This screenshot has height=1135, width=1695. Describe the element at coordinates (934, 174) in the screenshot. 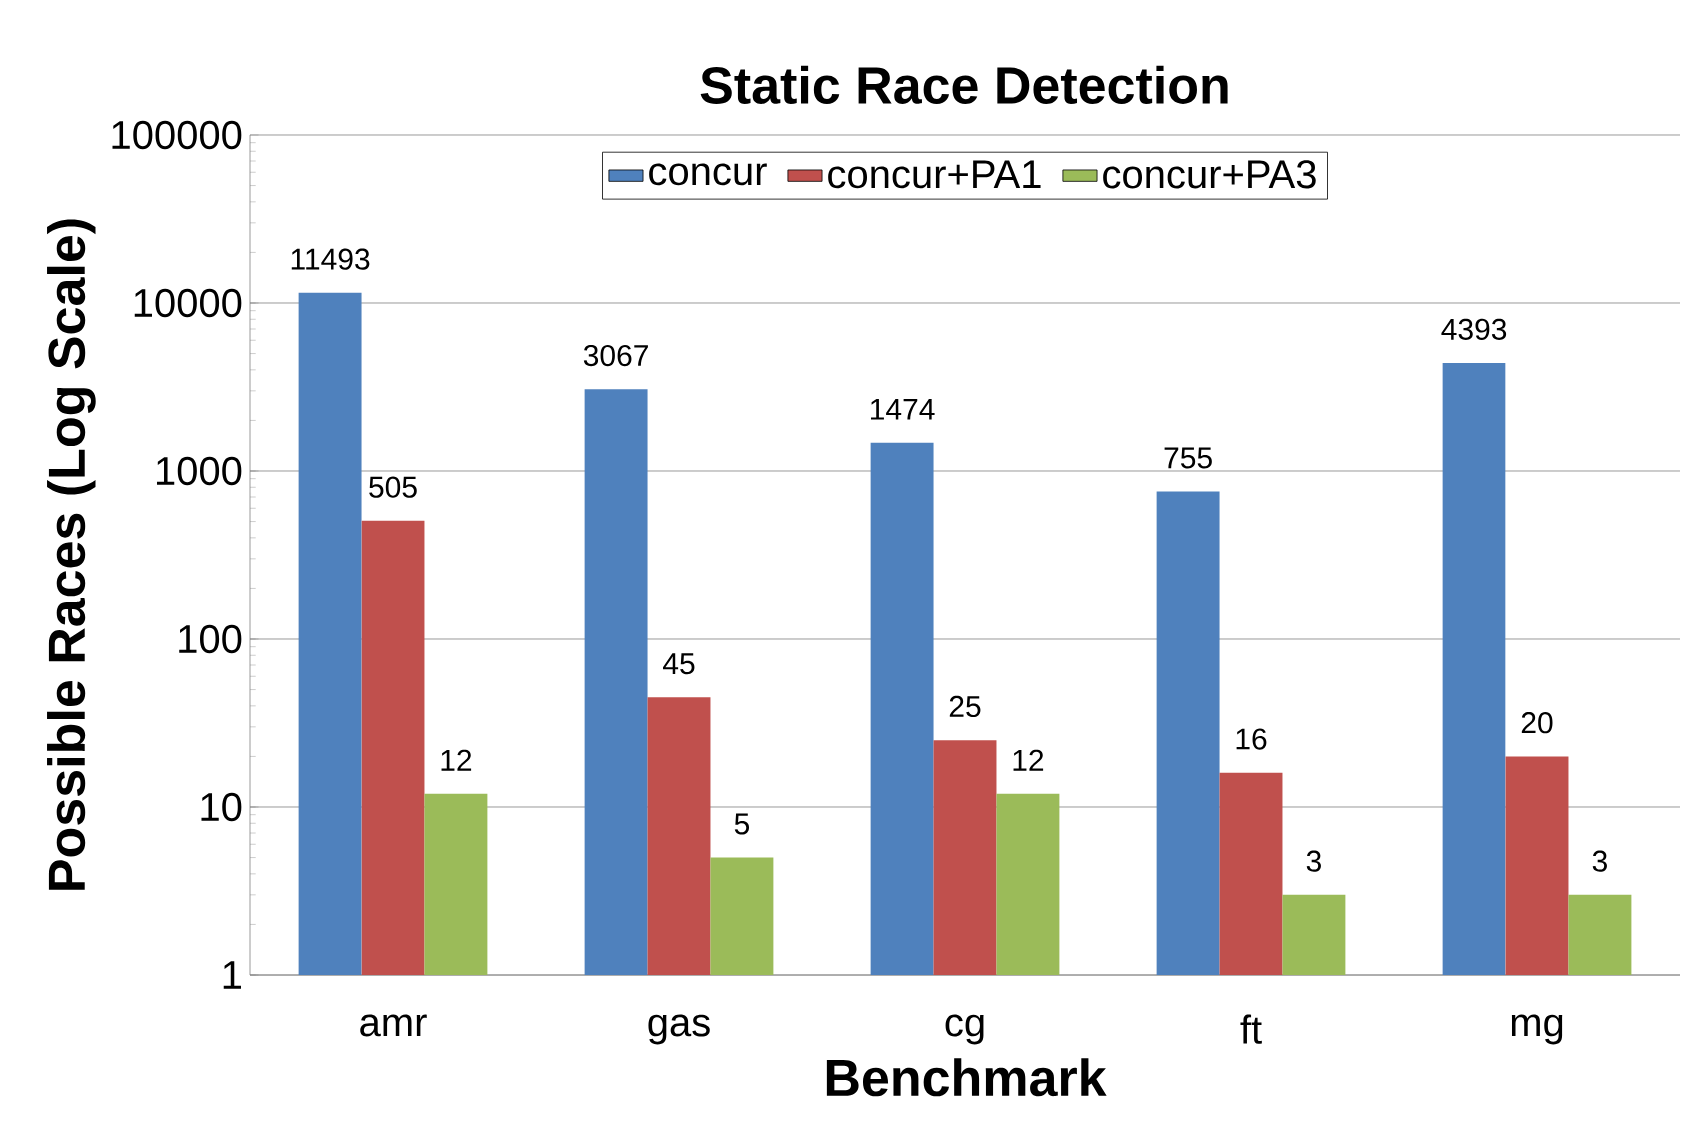

I see `legend-label: concur+PA1` at that location.